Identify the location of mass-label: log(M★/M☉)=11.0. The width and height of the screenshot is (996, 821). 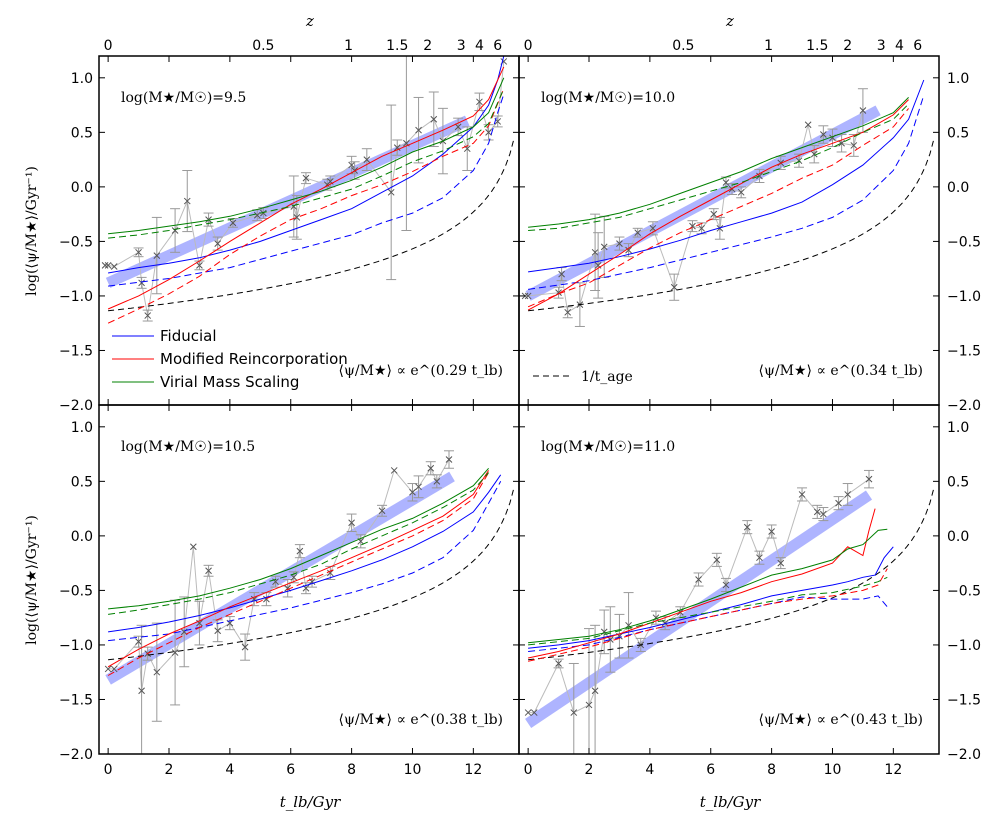
(608, 447).